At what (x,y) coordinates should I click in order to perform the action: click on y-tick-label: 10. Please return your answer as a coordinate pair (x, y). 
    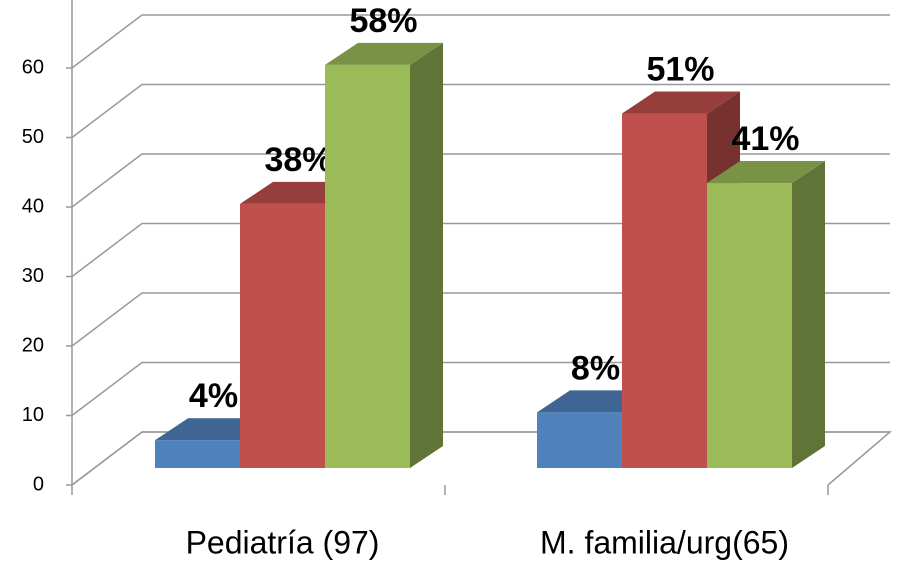
    Looking at the image, I should click on (33, 415).